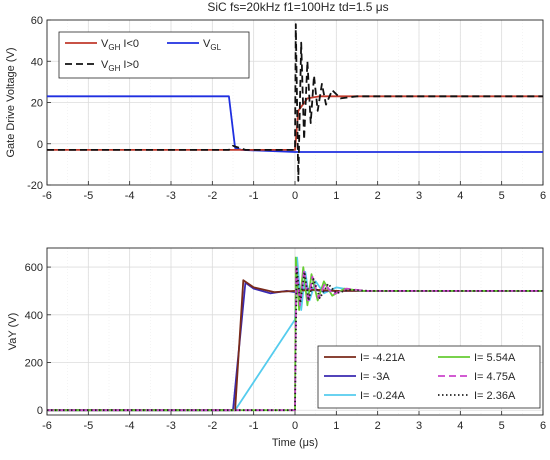 Image resolution: width=550 pixels, height=460 pixels. Describe the element at coordinates (383, 358) in the screenshot. I see `legend-label-0: I= -4.21A` at that location.